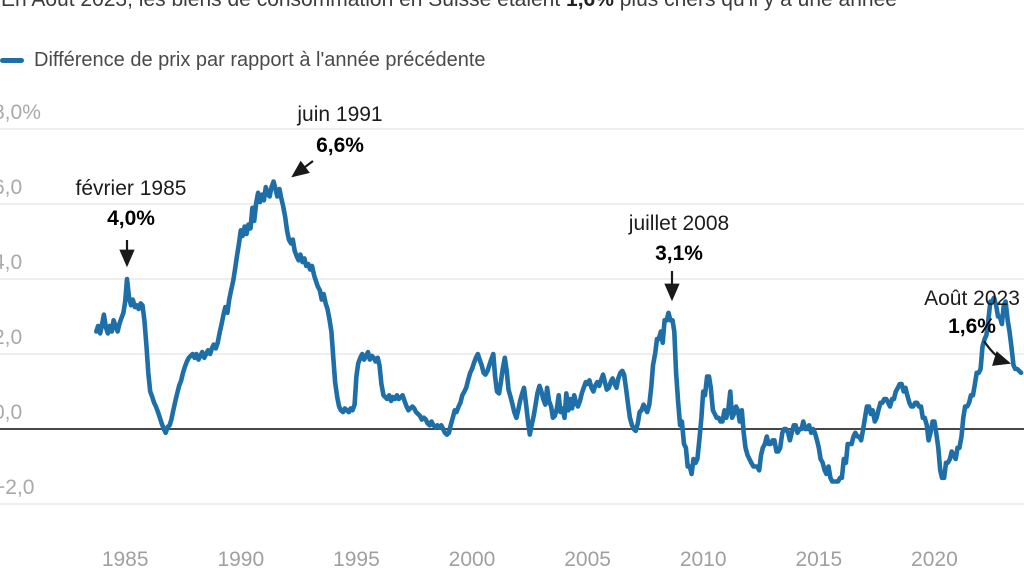 This screenshot has width=1024, height=576. I want to click on annotation-date-jul-2008: juillet 2008, so click(679, 223).